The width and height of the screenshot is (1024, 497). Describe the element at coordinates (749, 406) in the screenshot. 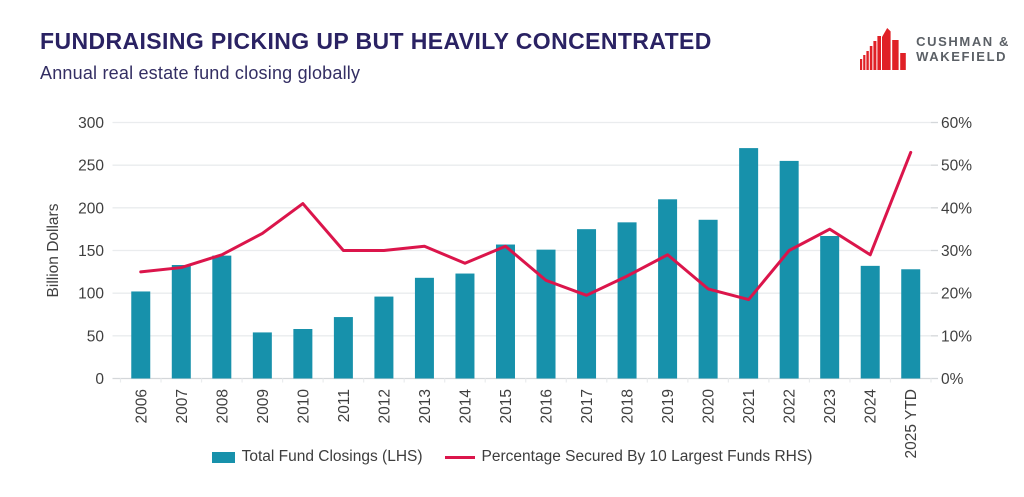

I see `x-axis-label-2021: 2021` at that location.